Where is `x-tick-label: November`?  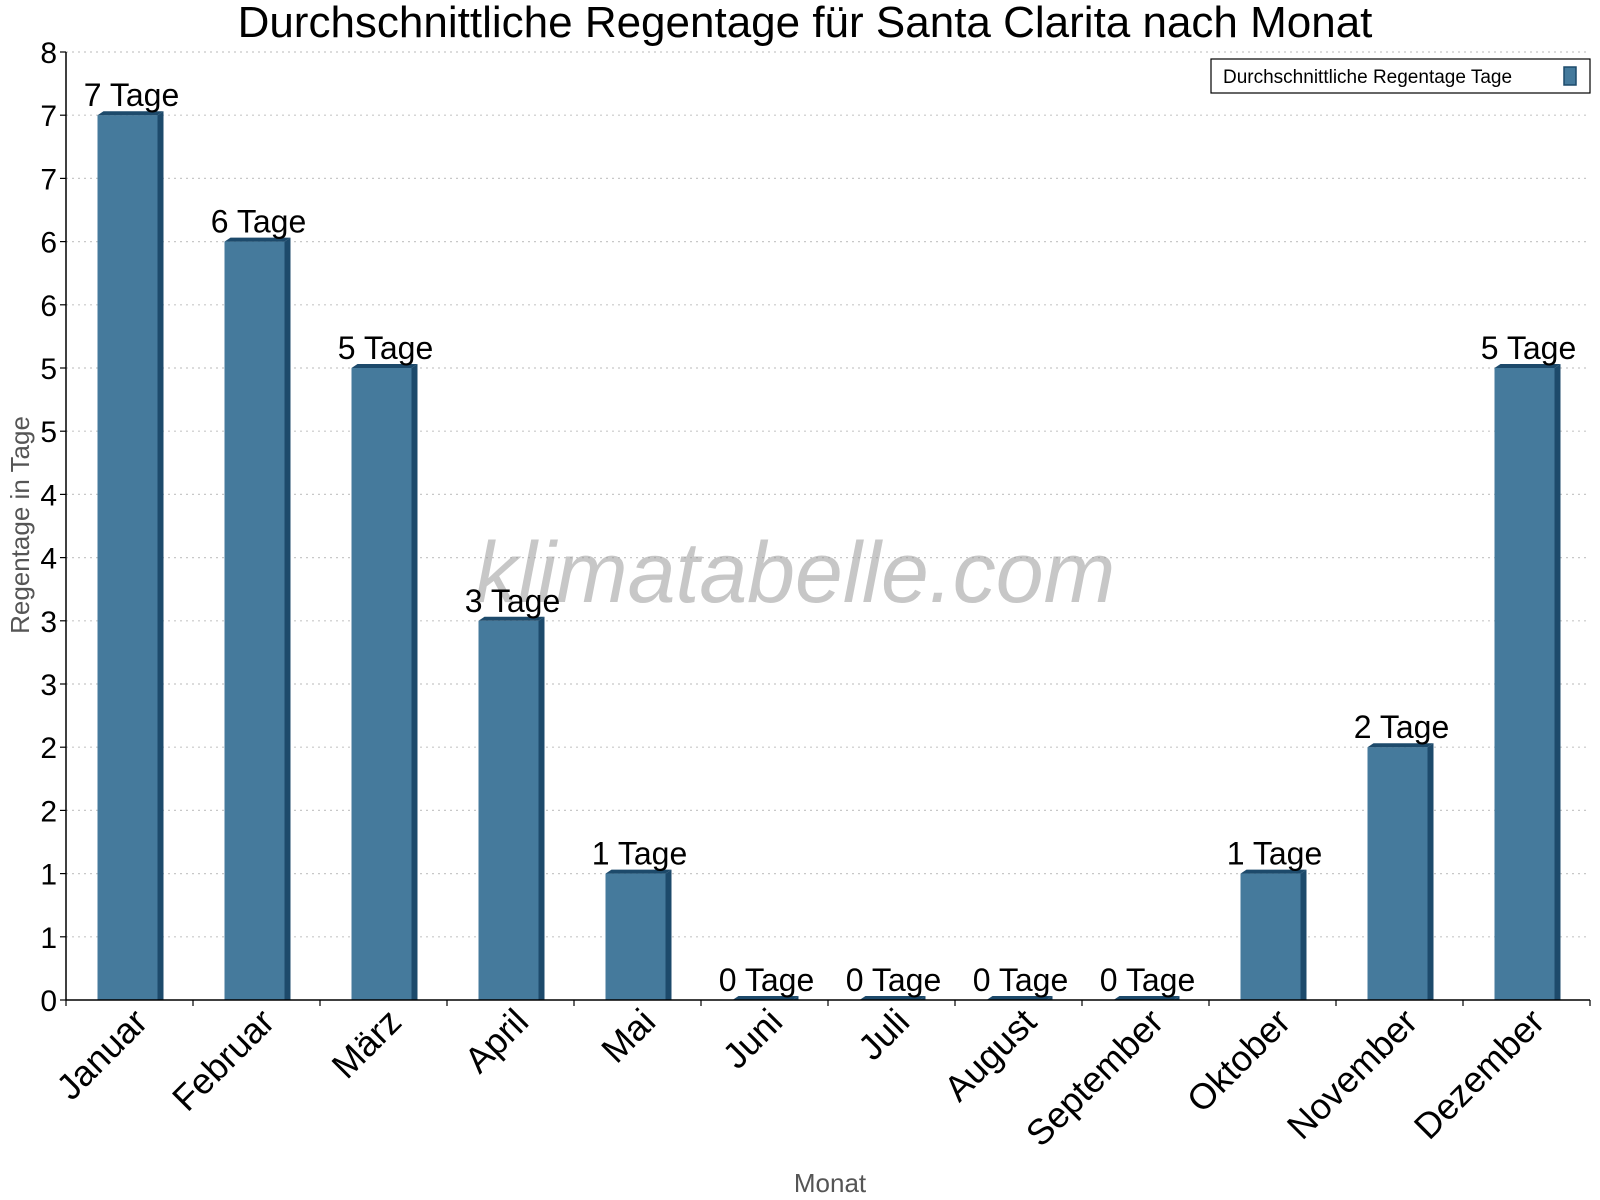
x-tick-label: November is located at coordinates (1352, 1074).